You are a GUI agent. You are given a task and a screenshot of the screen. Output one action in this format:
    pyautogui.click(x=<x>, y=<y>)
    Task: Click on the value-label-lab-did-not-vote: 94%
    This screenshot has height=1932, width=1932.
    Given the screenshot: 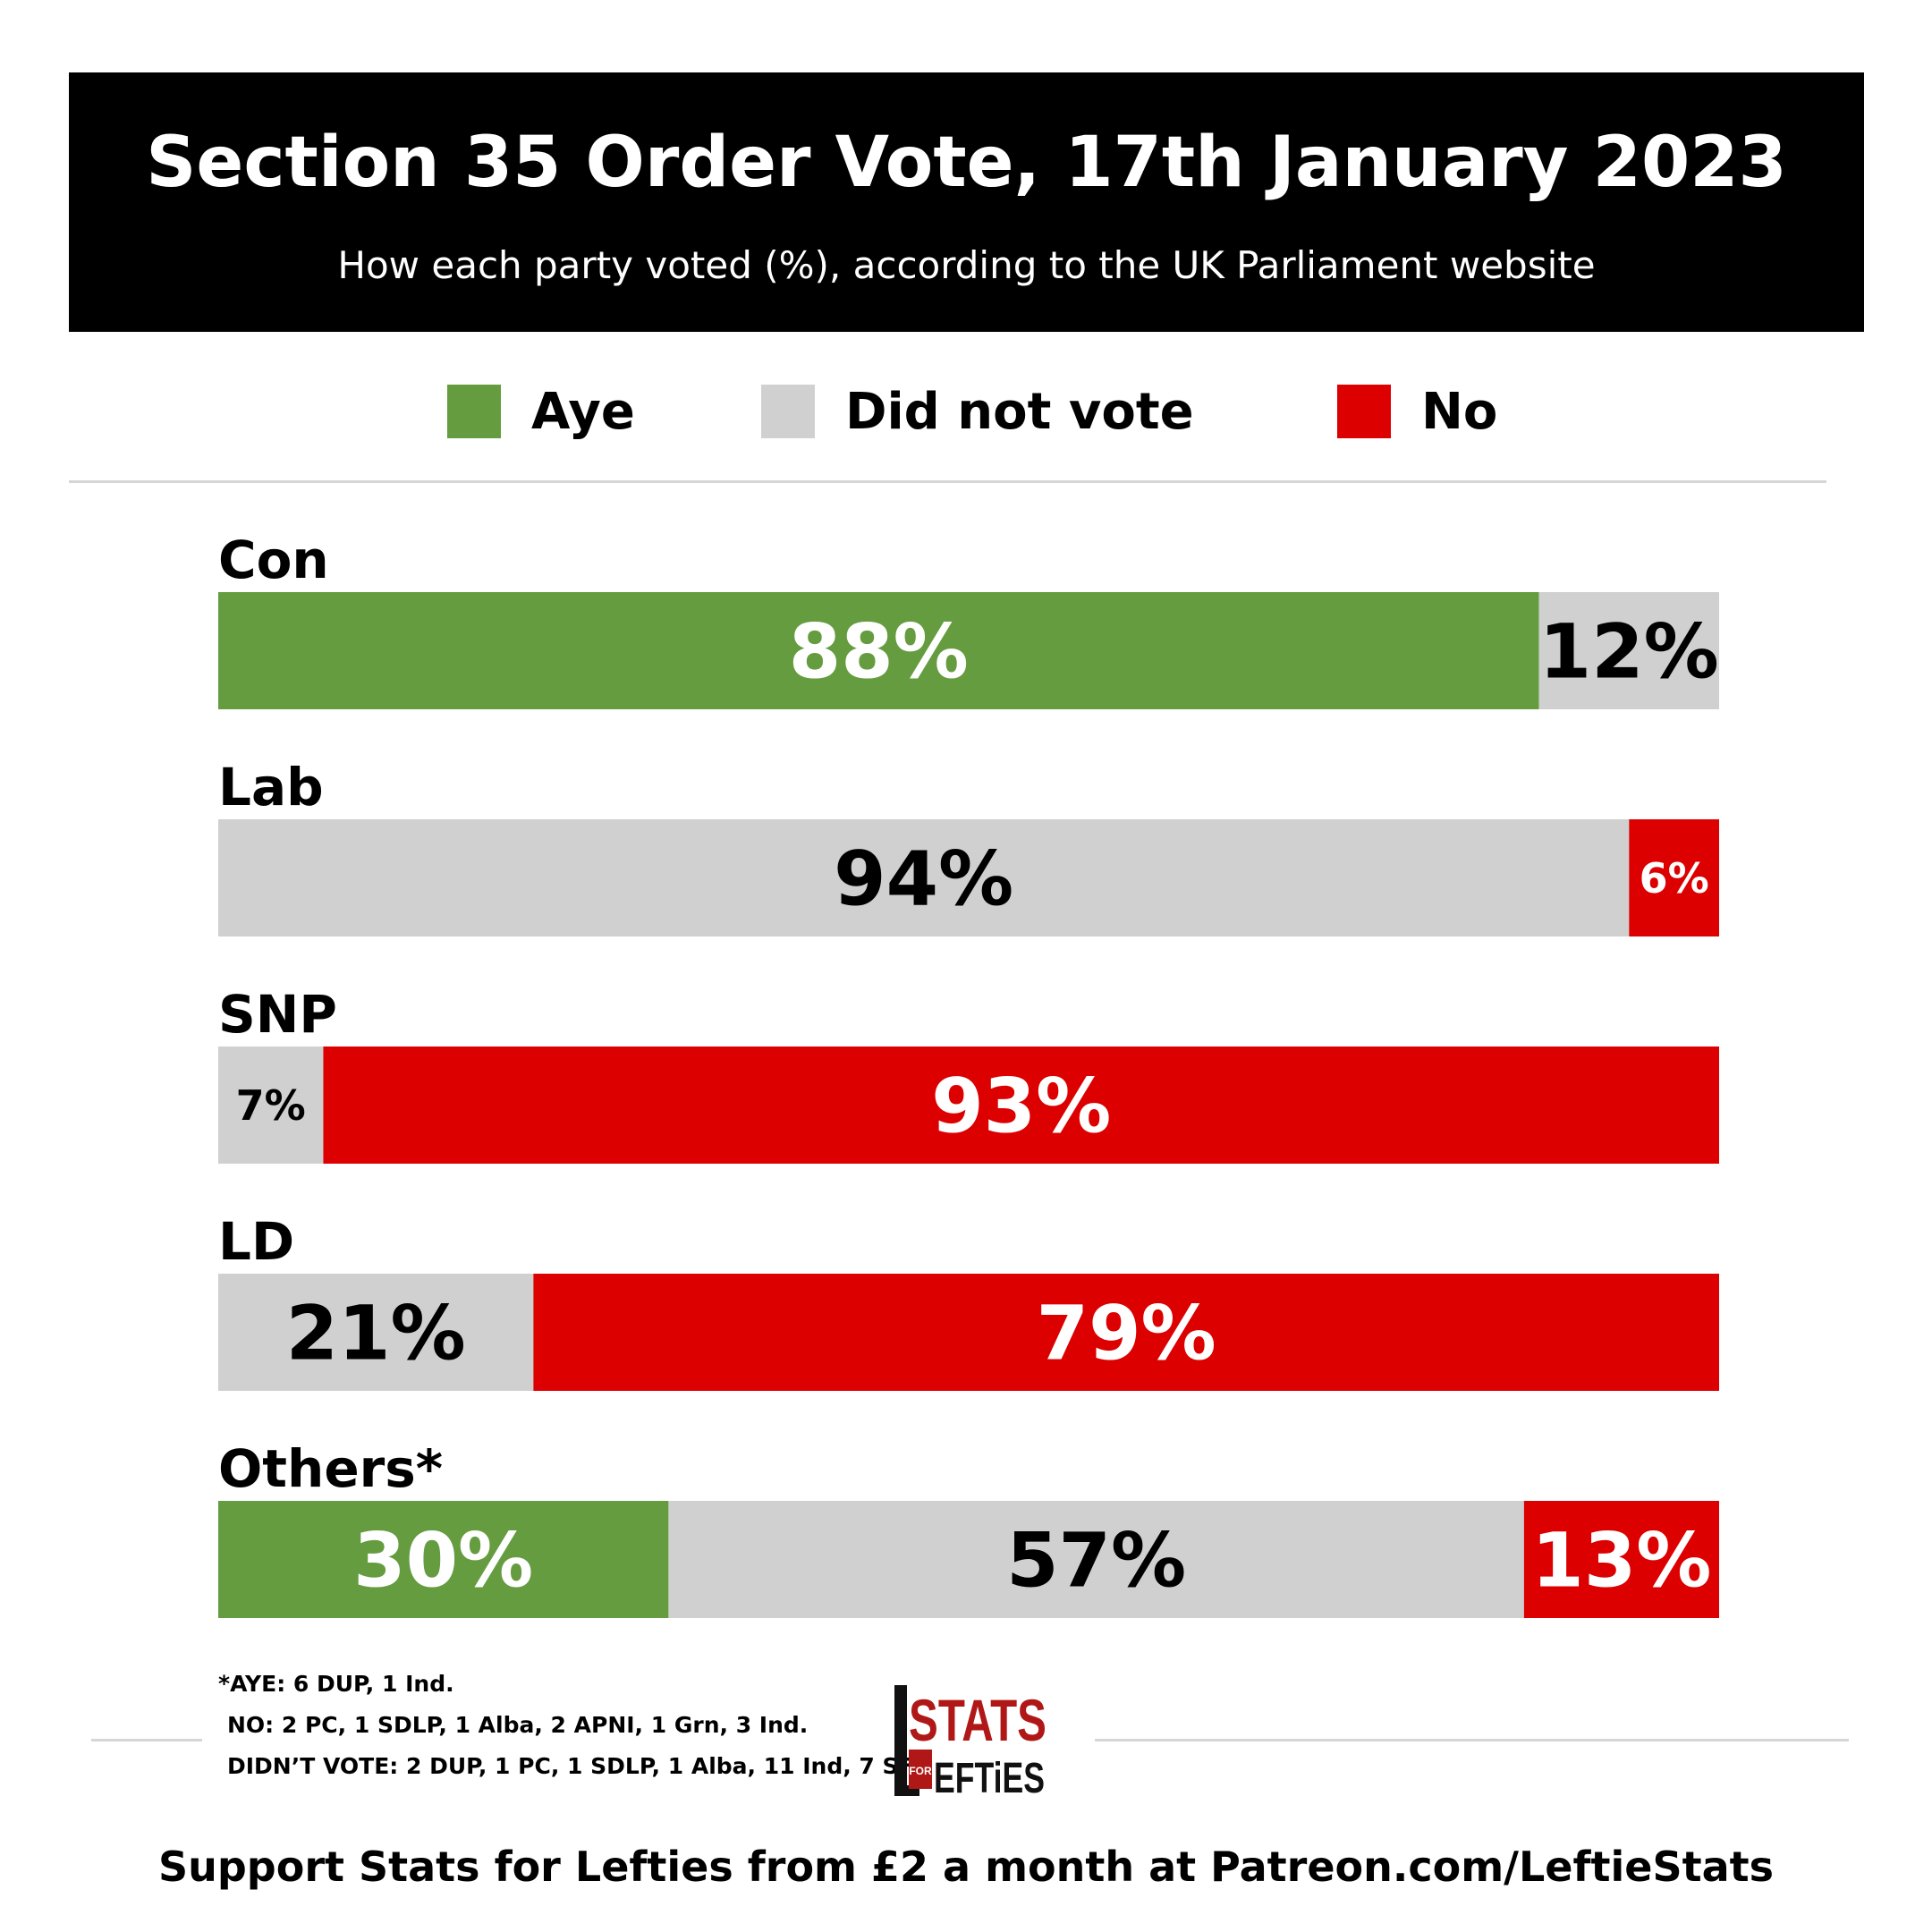 What is the action you would take?
    pyautogui.click(x=923, y=879)
    